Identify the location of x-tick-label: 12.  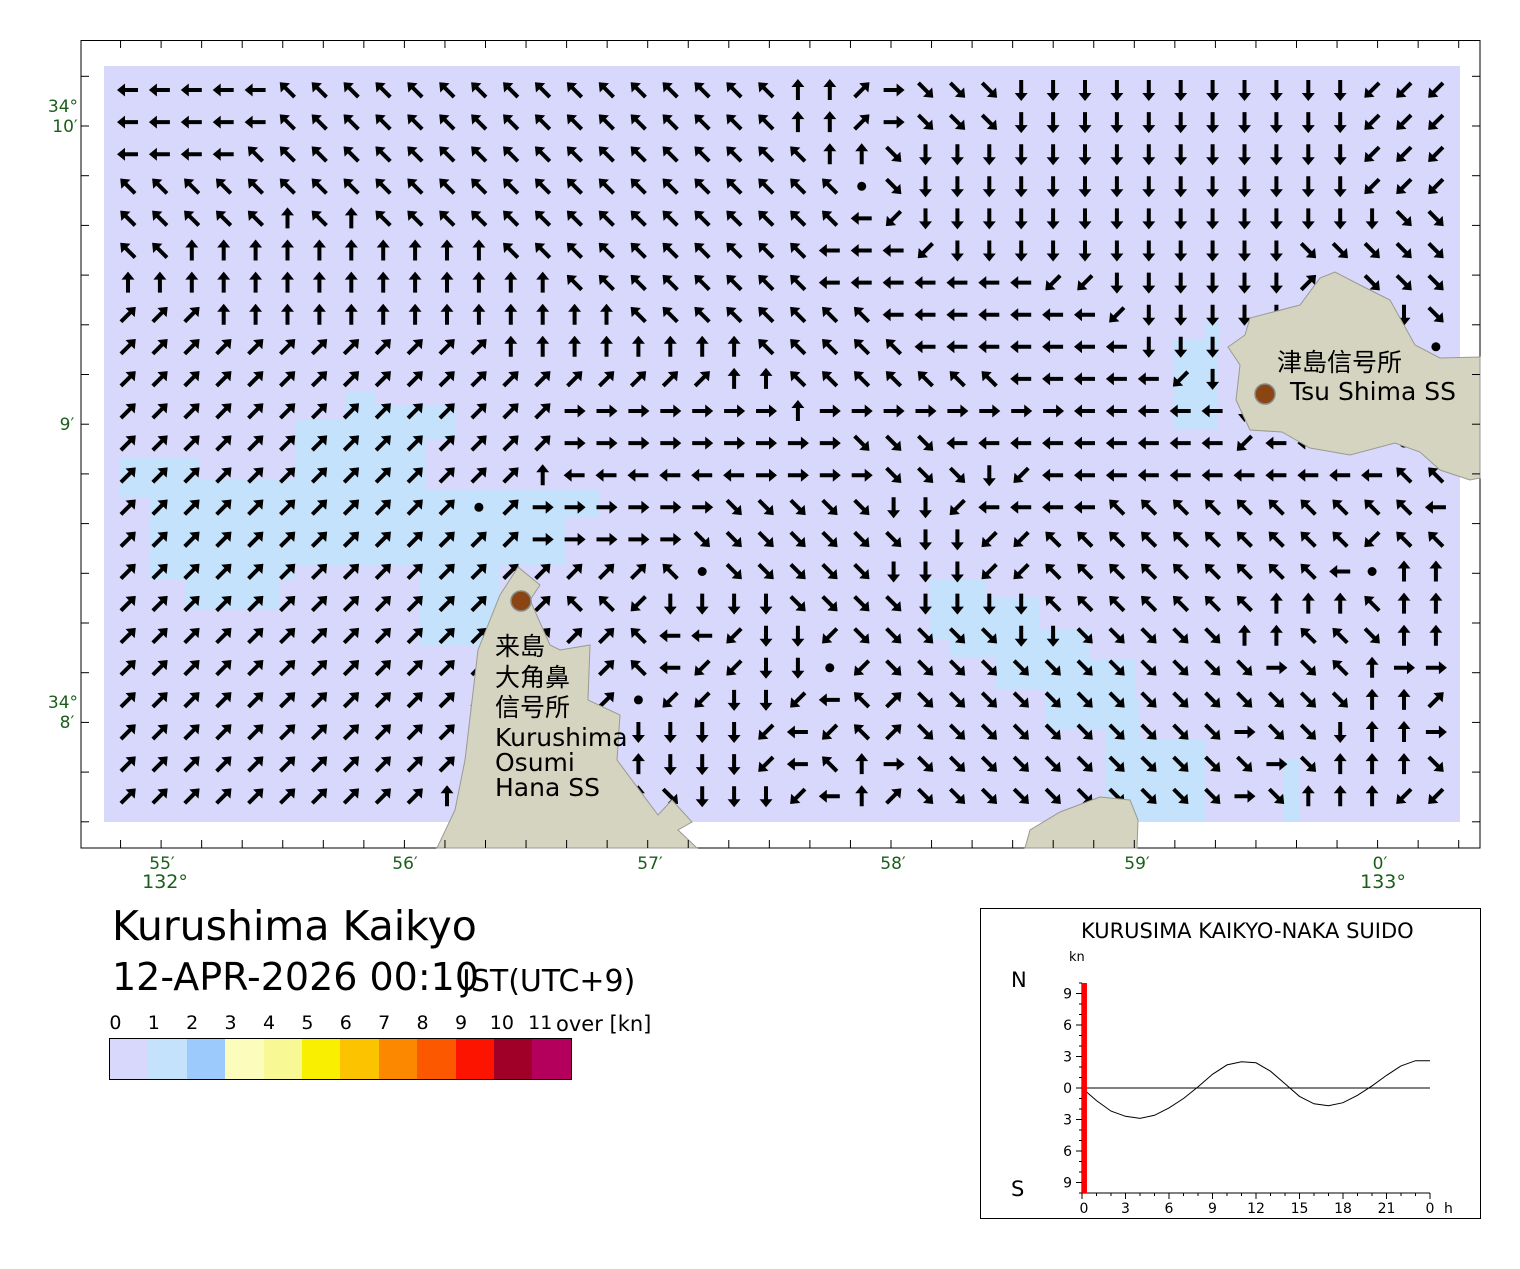
(1256, 1209).